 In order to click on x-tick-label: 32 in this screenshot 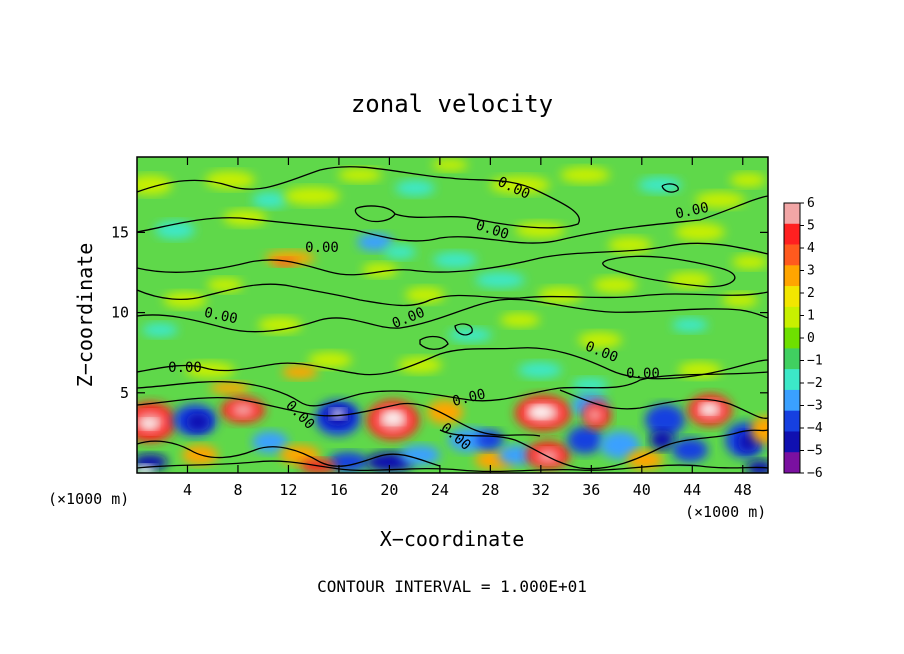, I will do `click(541, 490)`.